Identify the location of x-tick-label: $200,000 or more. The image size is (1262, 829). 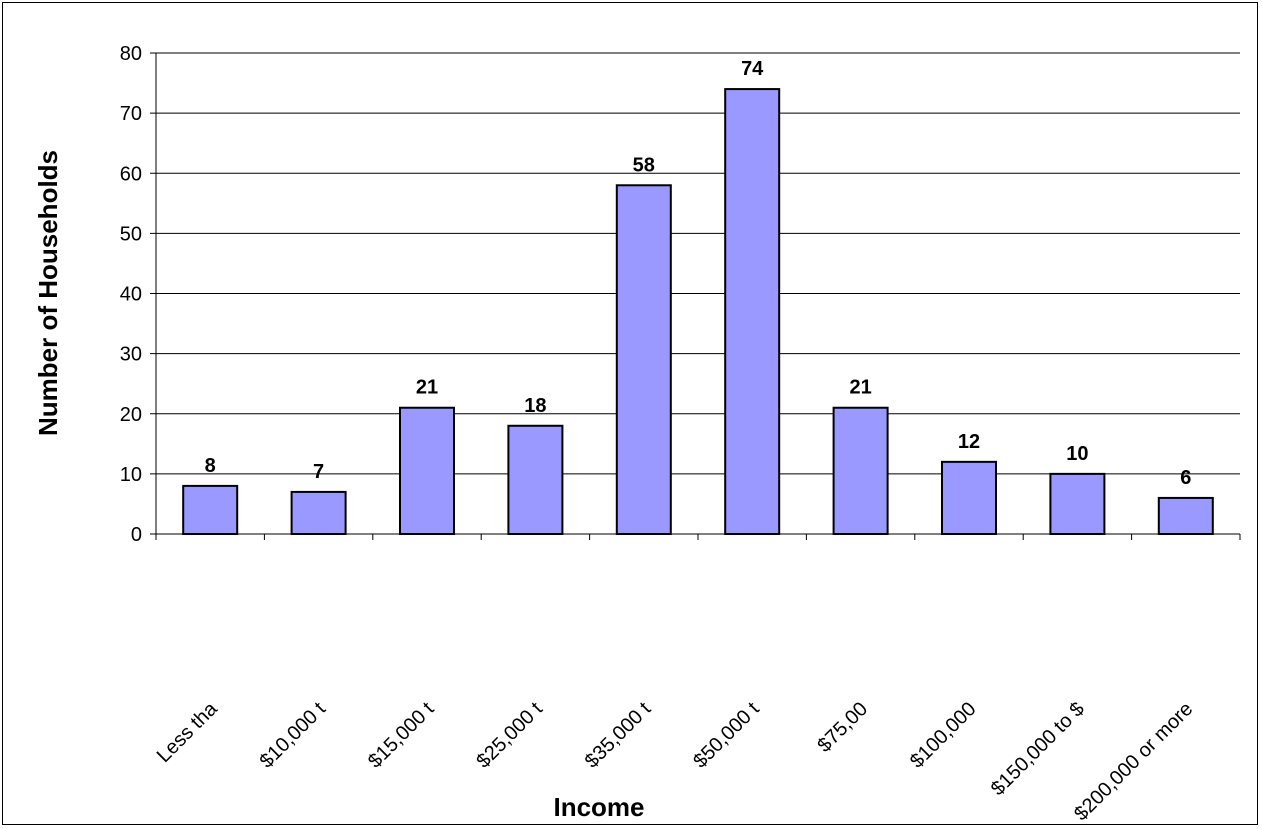
(1133, 761).